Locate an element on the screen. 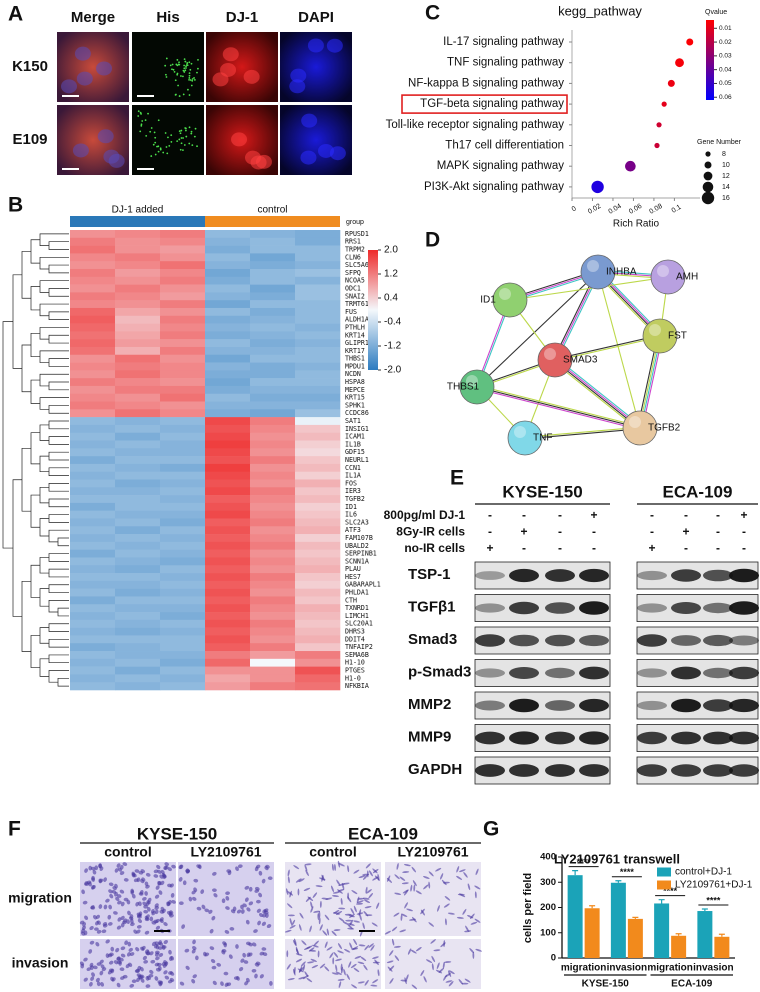 The image size is (760, 992). band is located at coordinates (524, 673).